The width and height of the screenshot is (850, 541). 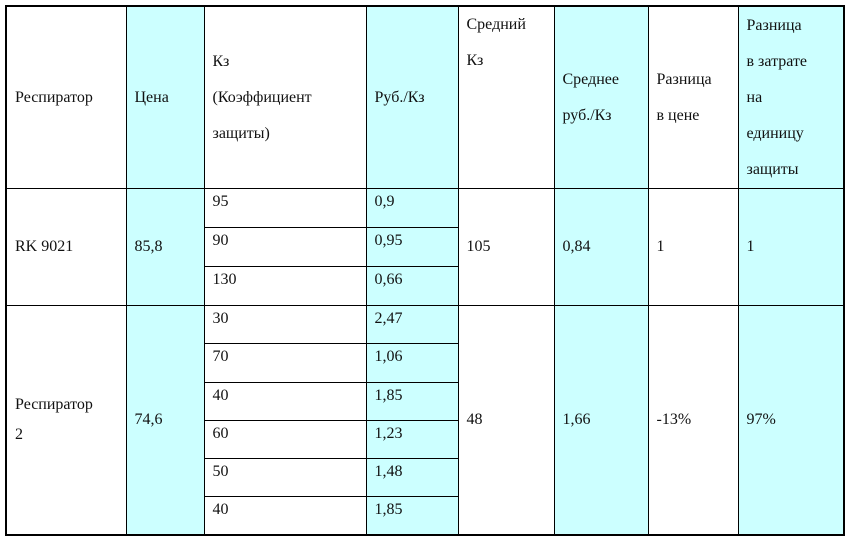 What do you see at coordinates (285, 97) in the screenshot?
I see `header-cell: Кз (Коэффициент защиты)` at bounding box center [285, 97].